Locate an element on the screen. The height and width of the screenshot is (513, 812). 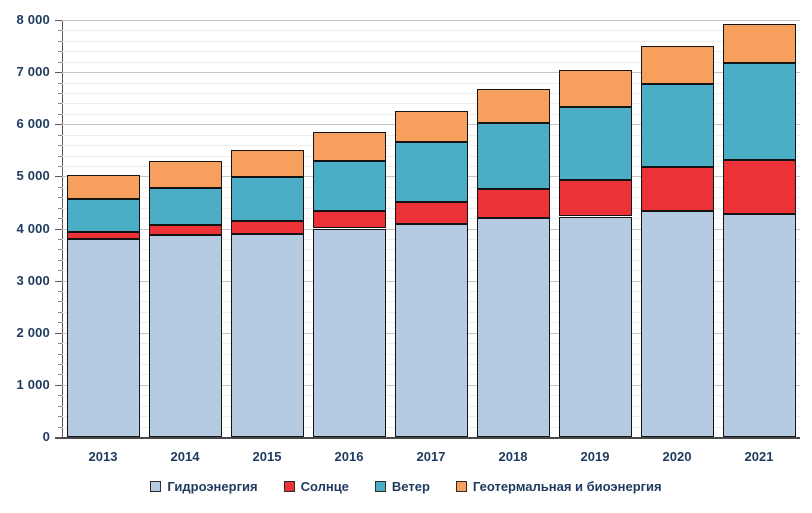
x-axis-label: 2018 is located at coordinates (513, 456).